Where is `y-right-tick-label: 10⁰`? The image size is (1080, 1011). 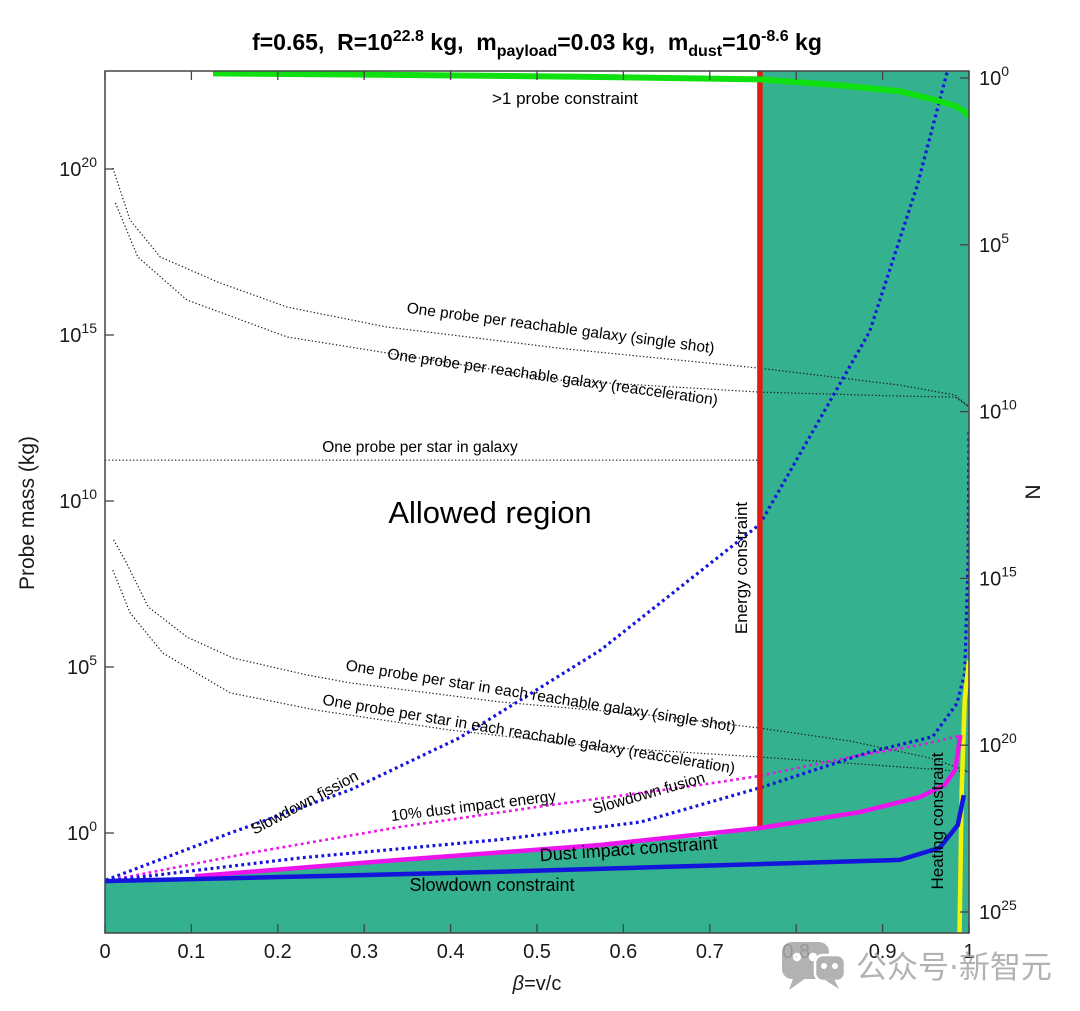
y-right-tick-label: 10⁰ is located at coordinates (994, 76).